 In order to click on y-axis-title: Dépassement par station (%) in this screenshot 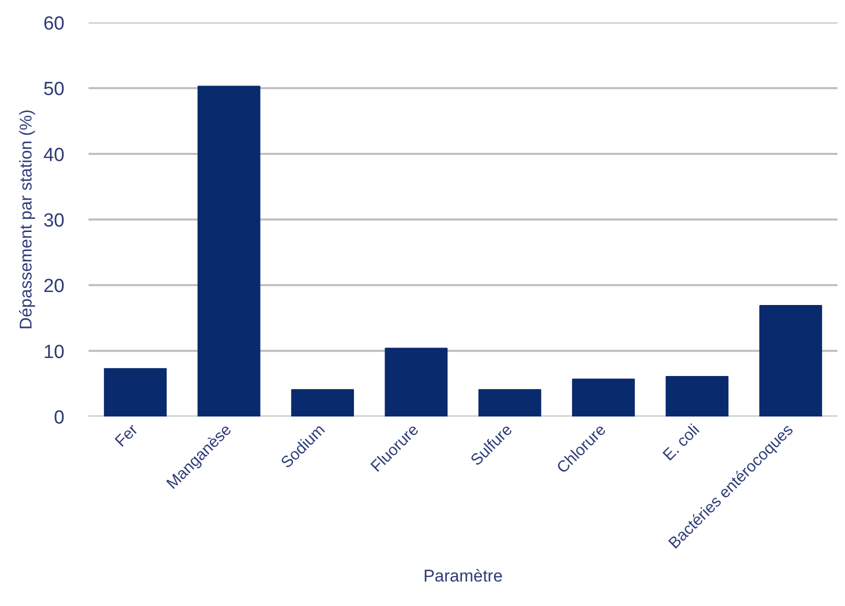, I will do `click(26, 219)`.